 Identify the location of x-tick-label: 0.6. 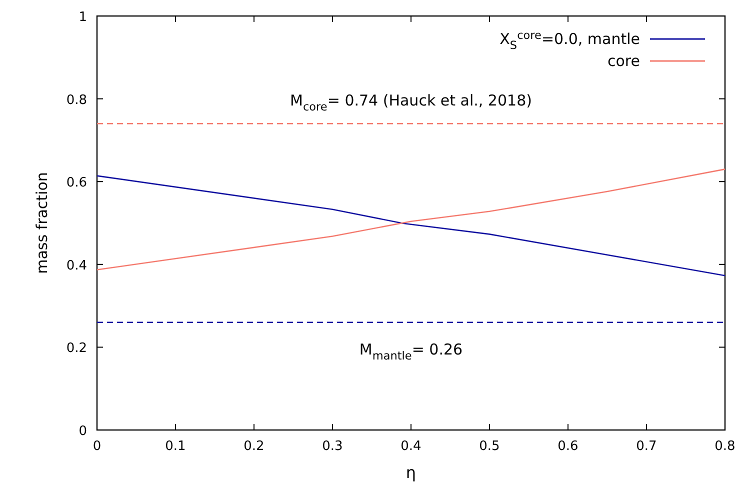
(568, 446).